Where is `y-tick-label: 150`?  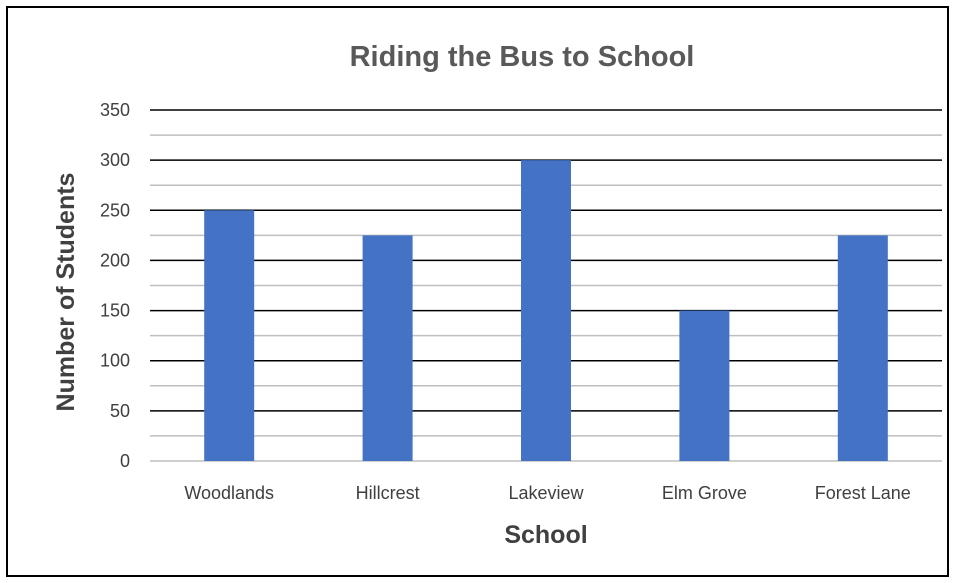 y-tick-label: 150 is located at coordinates (115, 311).